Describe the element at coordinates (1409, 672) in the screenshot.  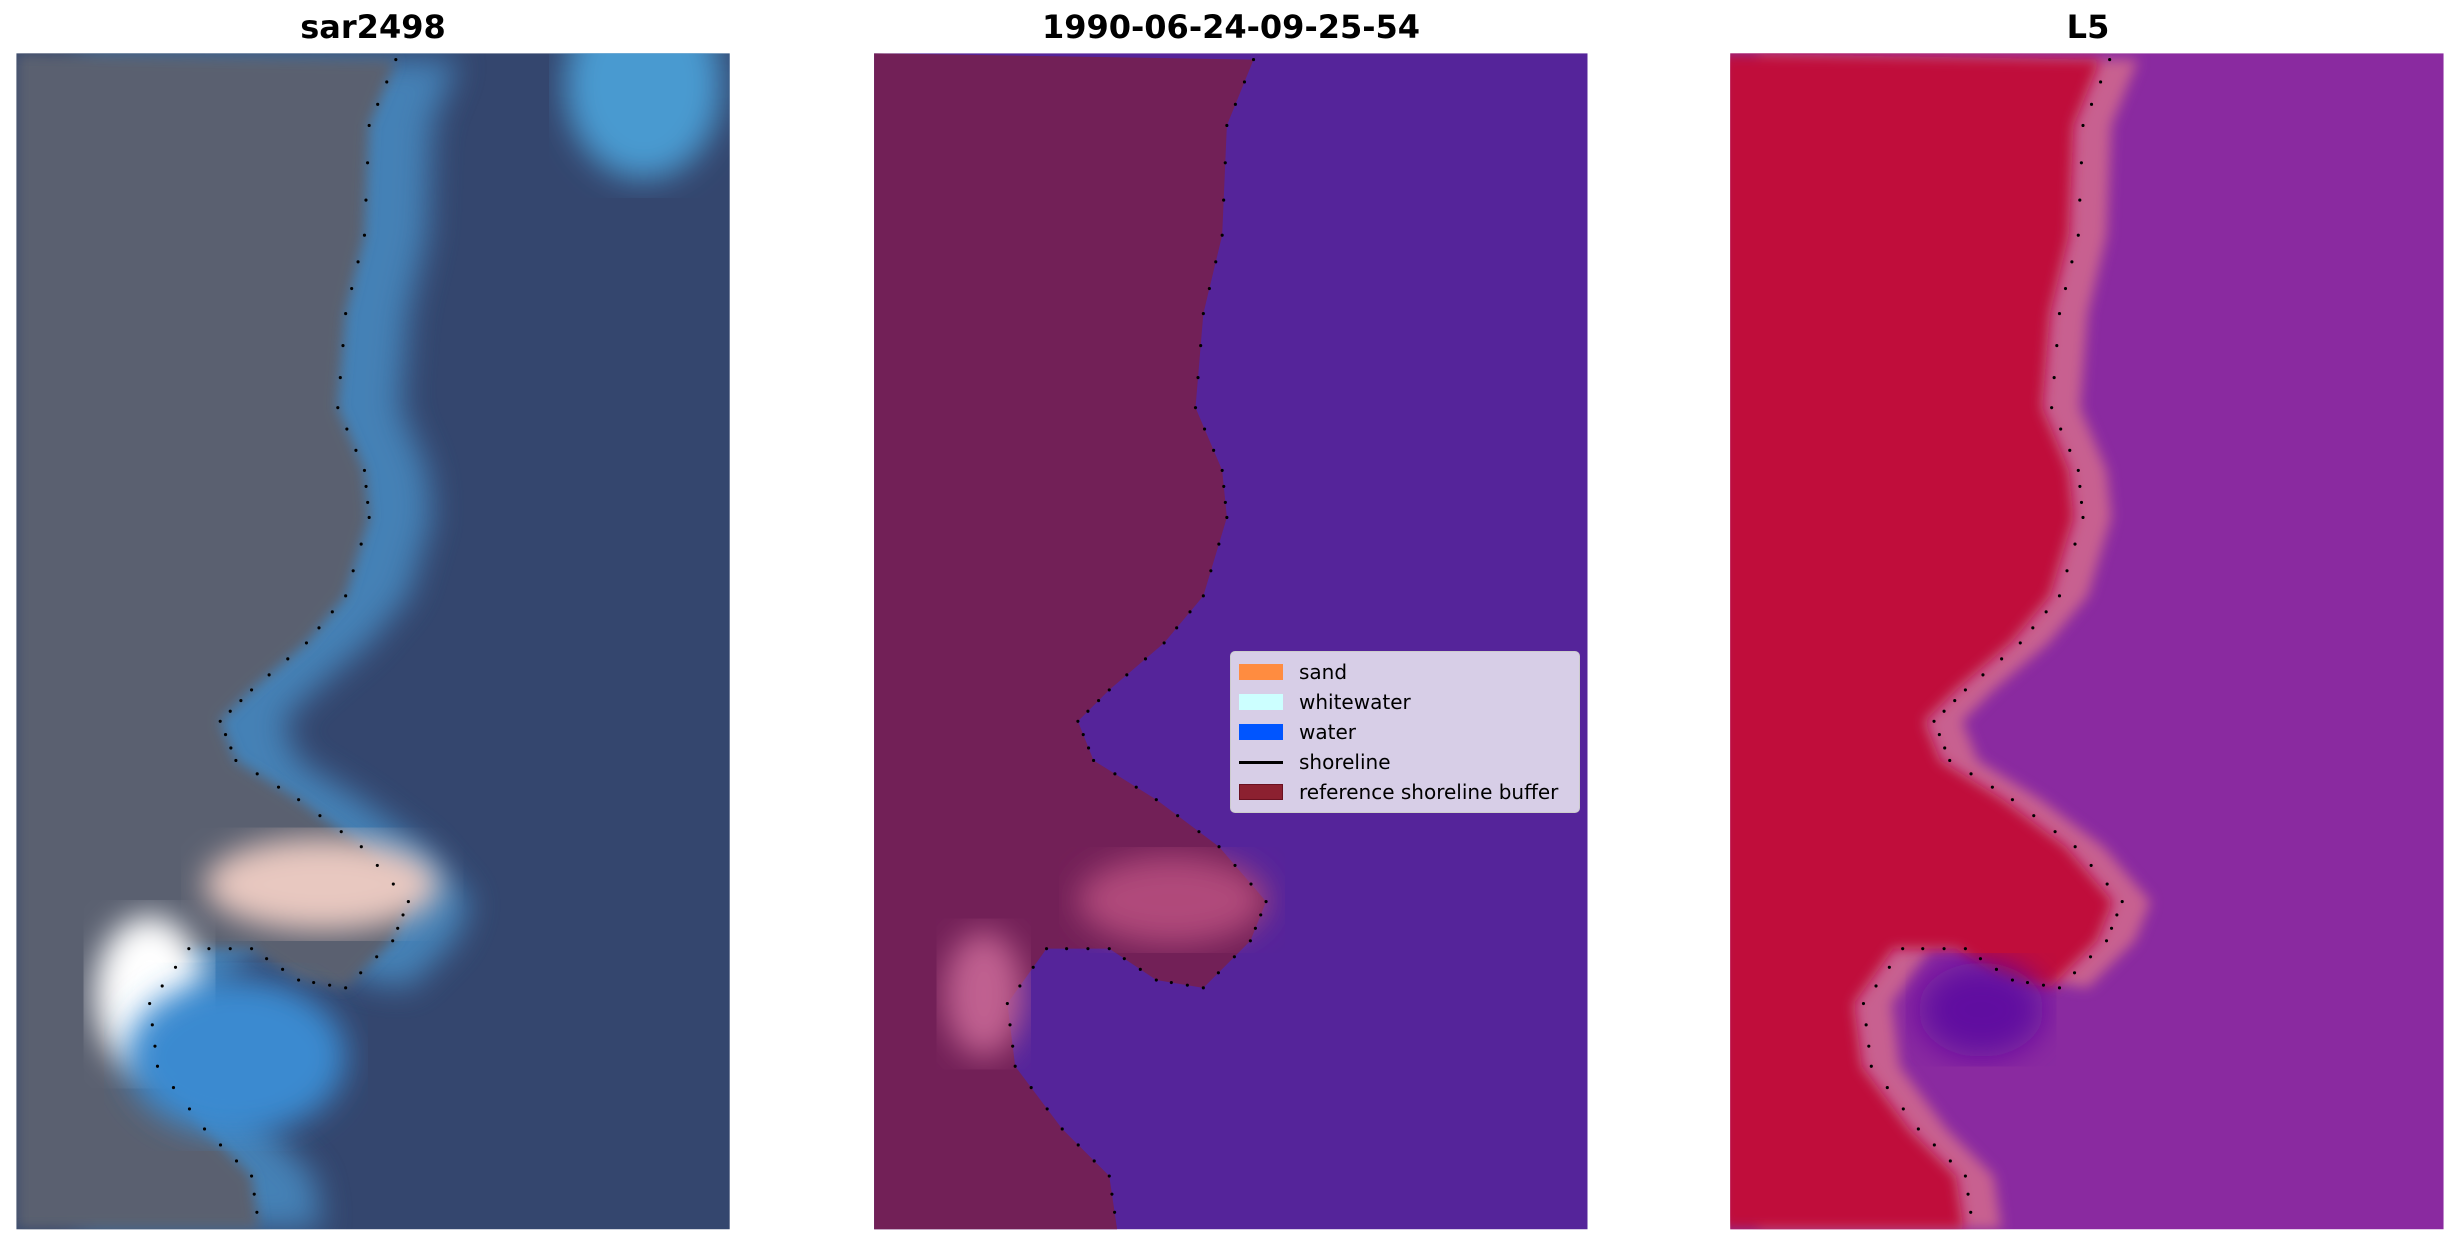
I see `legend-item-sand: sand` at that location.